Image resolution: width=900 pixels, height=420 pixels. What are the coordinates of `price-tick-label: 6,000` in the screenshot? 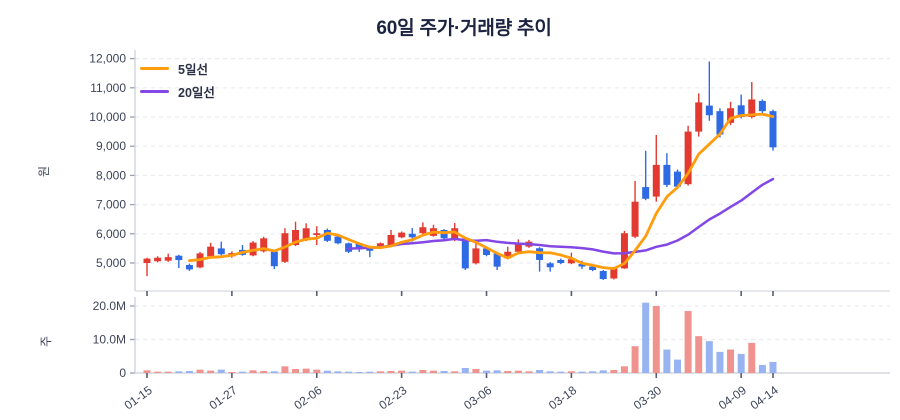 It's located at (111, 234).